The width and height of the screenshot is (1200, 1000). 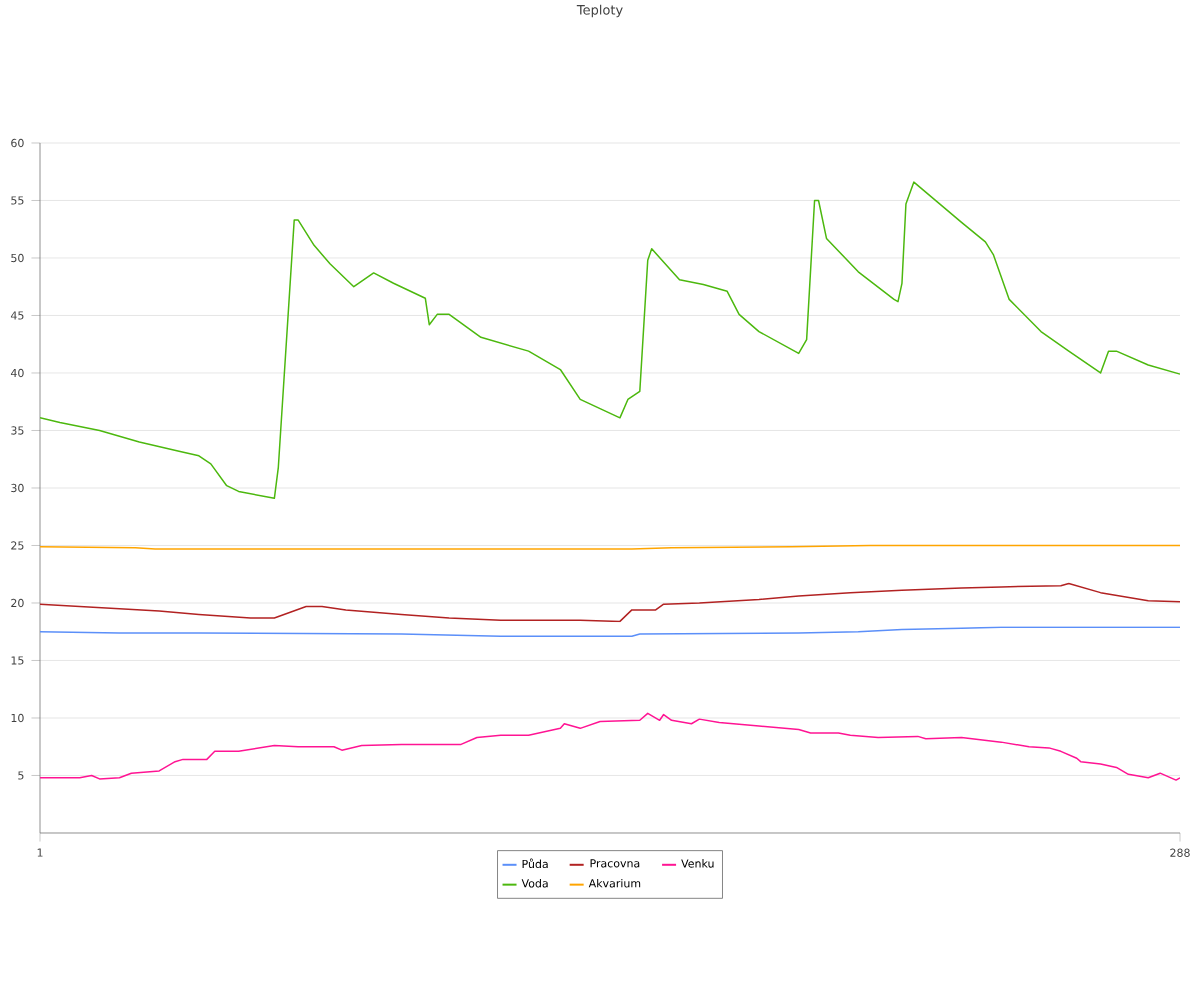 I want to click on x-tick-label: 1, so click(x=40, y=852).